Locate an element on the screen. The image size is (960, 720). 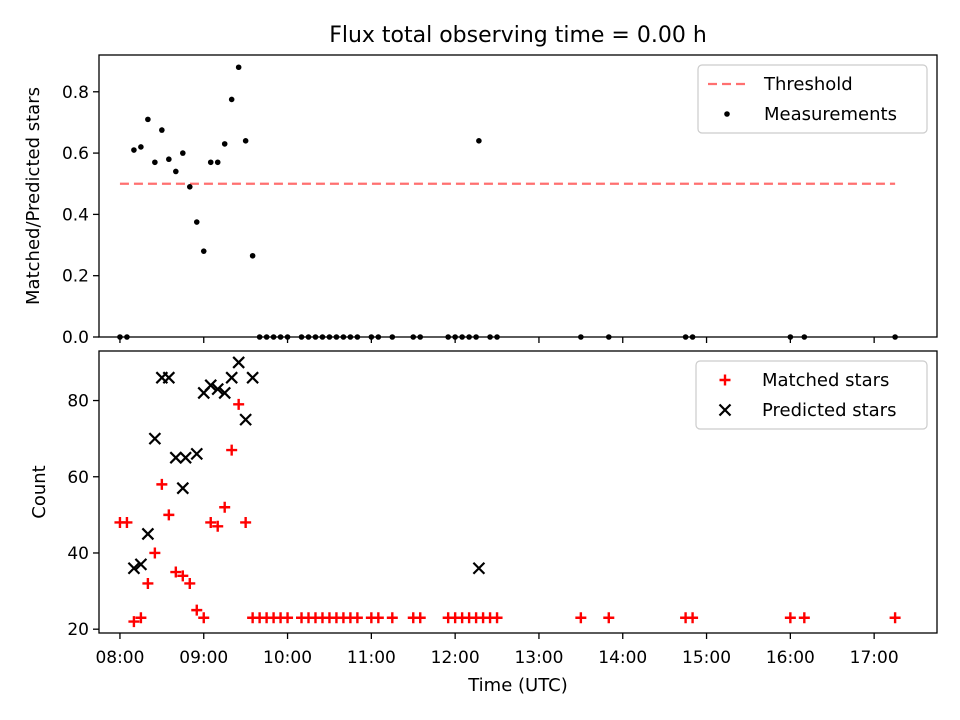
x-tick-label: 08:00 is located at coordinates (119, 658).